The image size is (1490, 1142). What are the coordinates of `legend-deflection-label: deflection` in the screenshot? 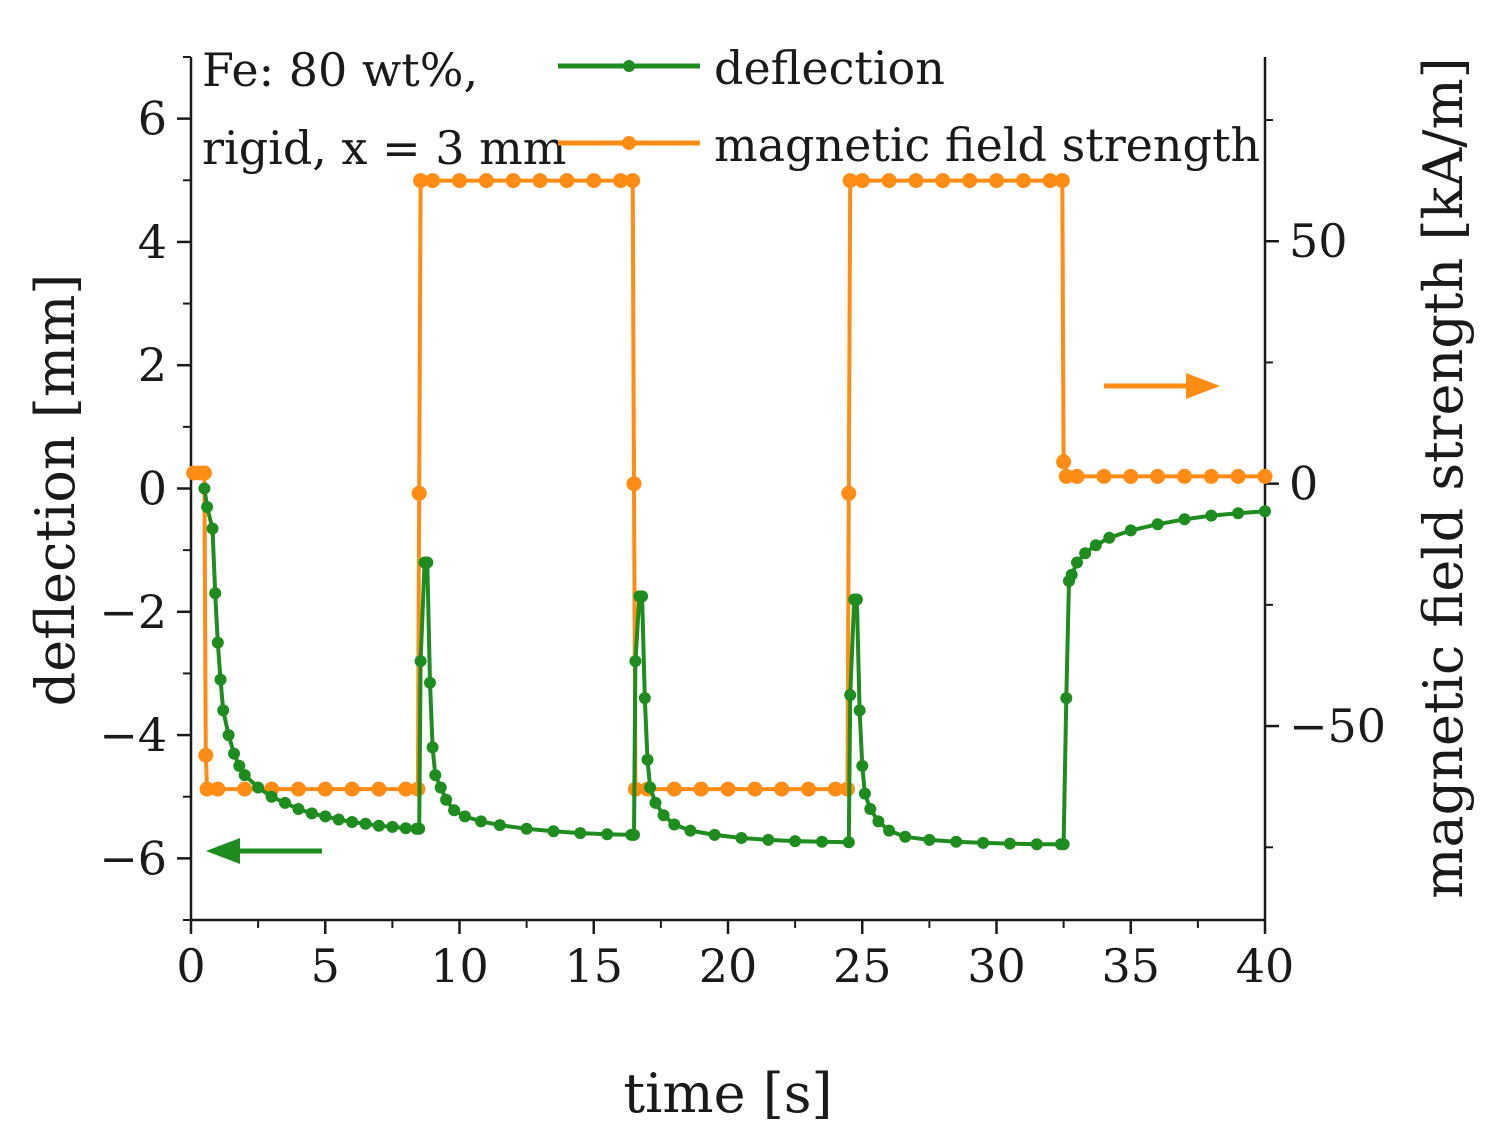 It's located at (829, 68).